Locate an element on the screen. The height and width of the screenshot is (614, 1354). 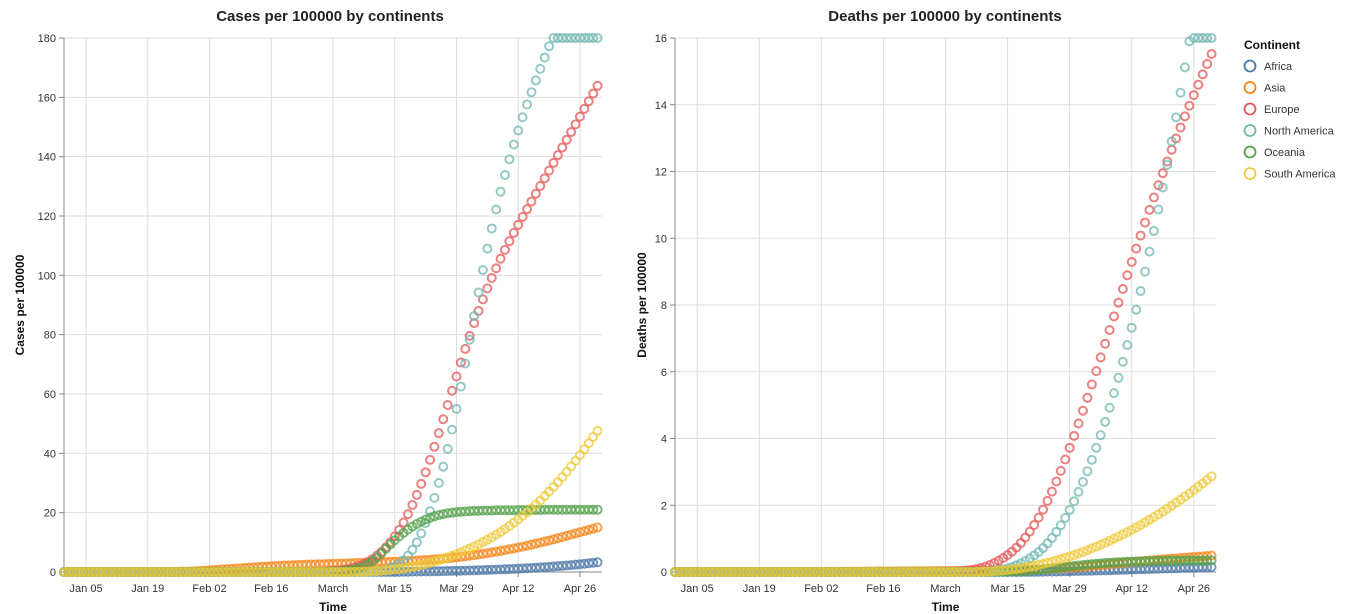
y-tick-label: 140 is located at coordinates (47, 158).